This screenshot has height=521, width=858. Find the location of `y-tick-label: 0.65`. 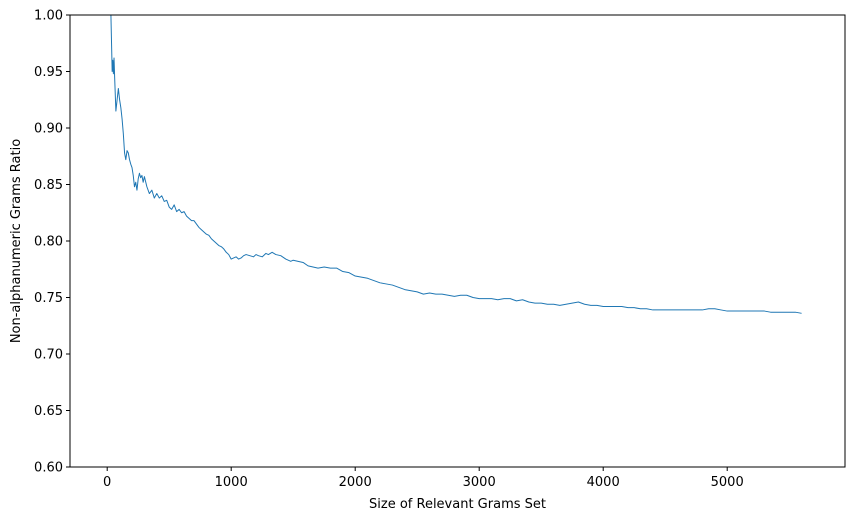

y-tick-label: 0.65 is located at coordinates (48, 411).